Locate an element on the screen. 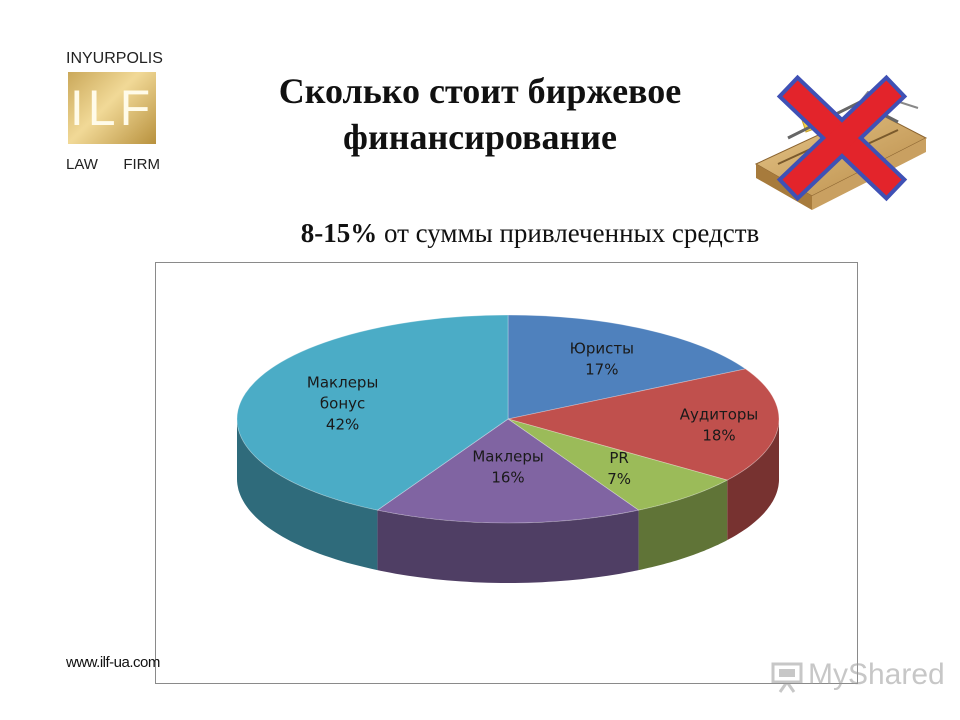 The width and height of the screenshot is (960, 720). title-line-1: Сколько стоит биржевое is located at coordinates (480, 91).